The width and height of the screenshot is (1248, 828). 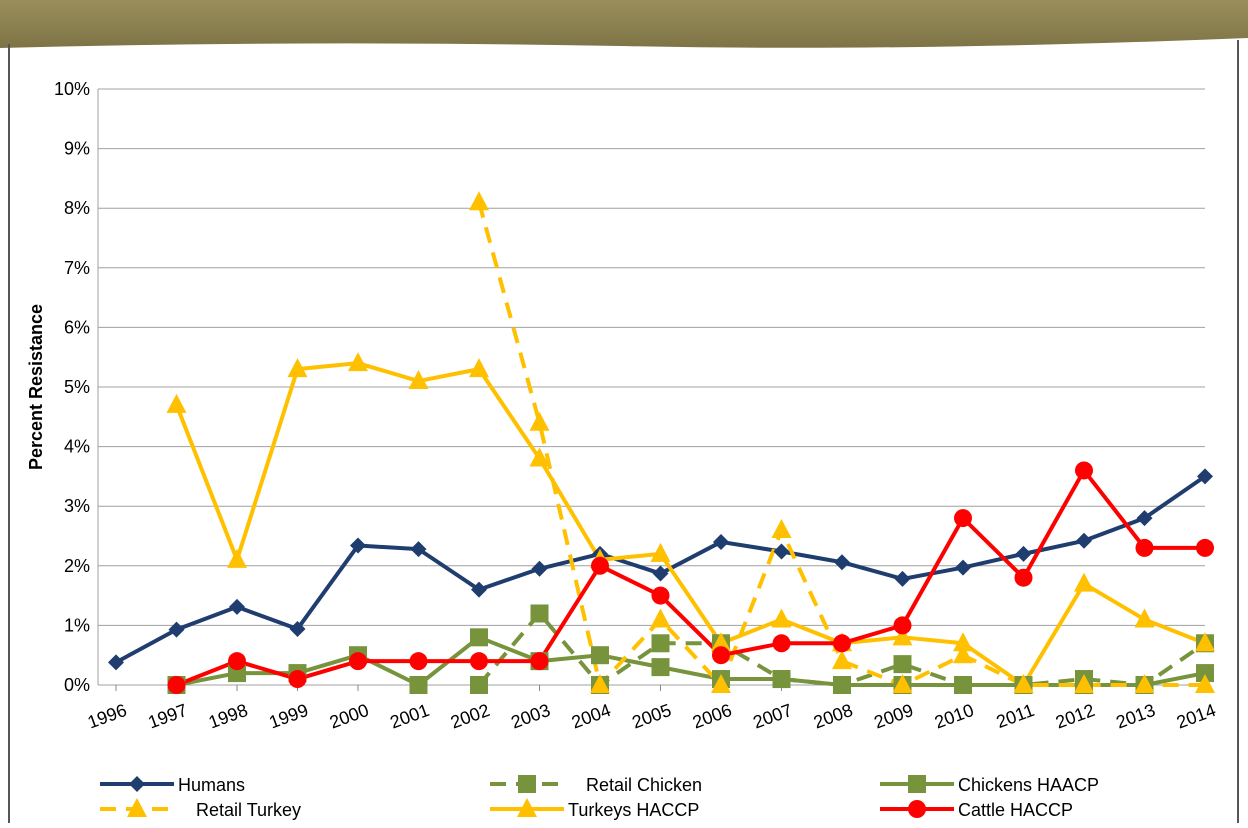 I want to click on x-tick-label: 2011, so click(x=1015, y=716).